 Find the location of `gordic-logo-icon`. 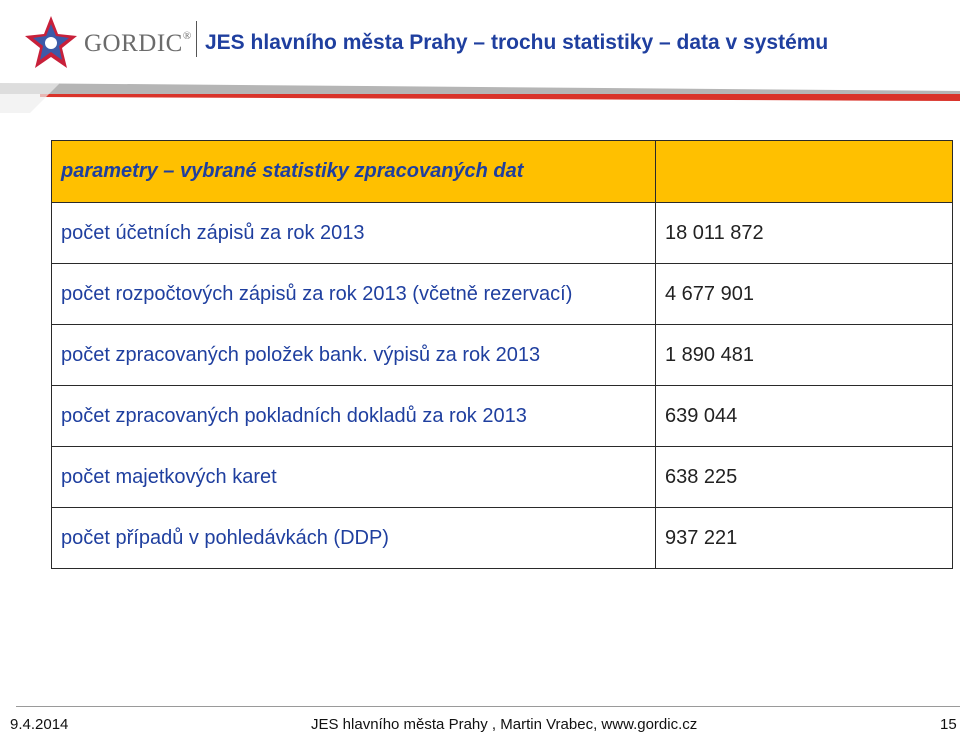

gordic-logo-icon is located at coordinates (51, 42).